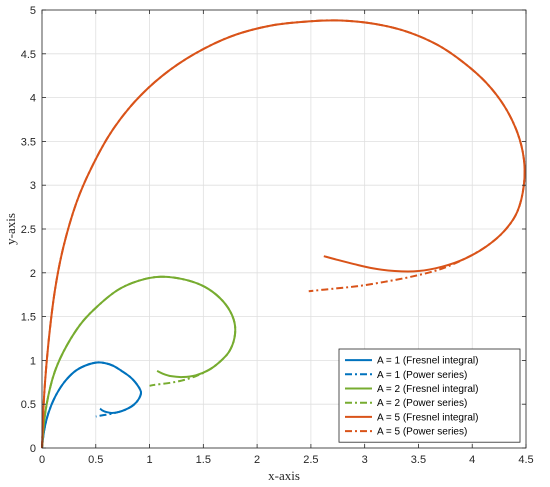 The height and width of the screenshot is (487, 550). What do you see at coordinates (28, 318) in the screenshot?
I see `y-tick-label: 1.5` at bounding box center [28, 318].